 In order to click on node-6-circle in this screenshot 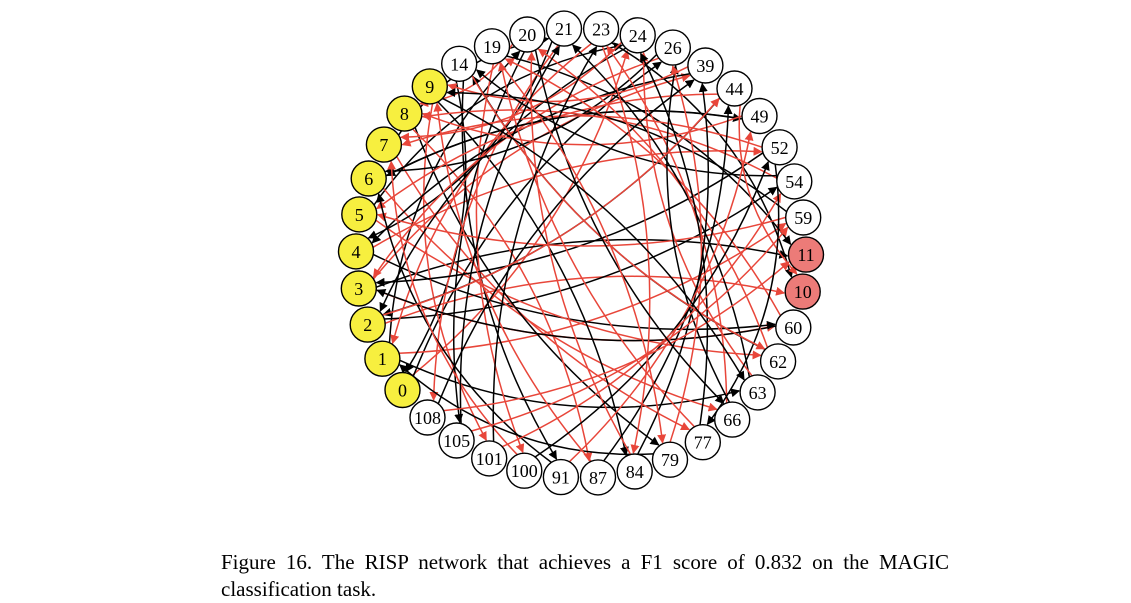, I will do `click(368, 178)`.